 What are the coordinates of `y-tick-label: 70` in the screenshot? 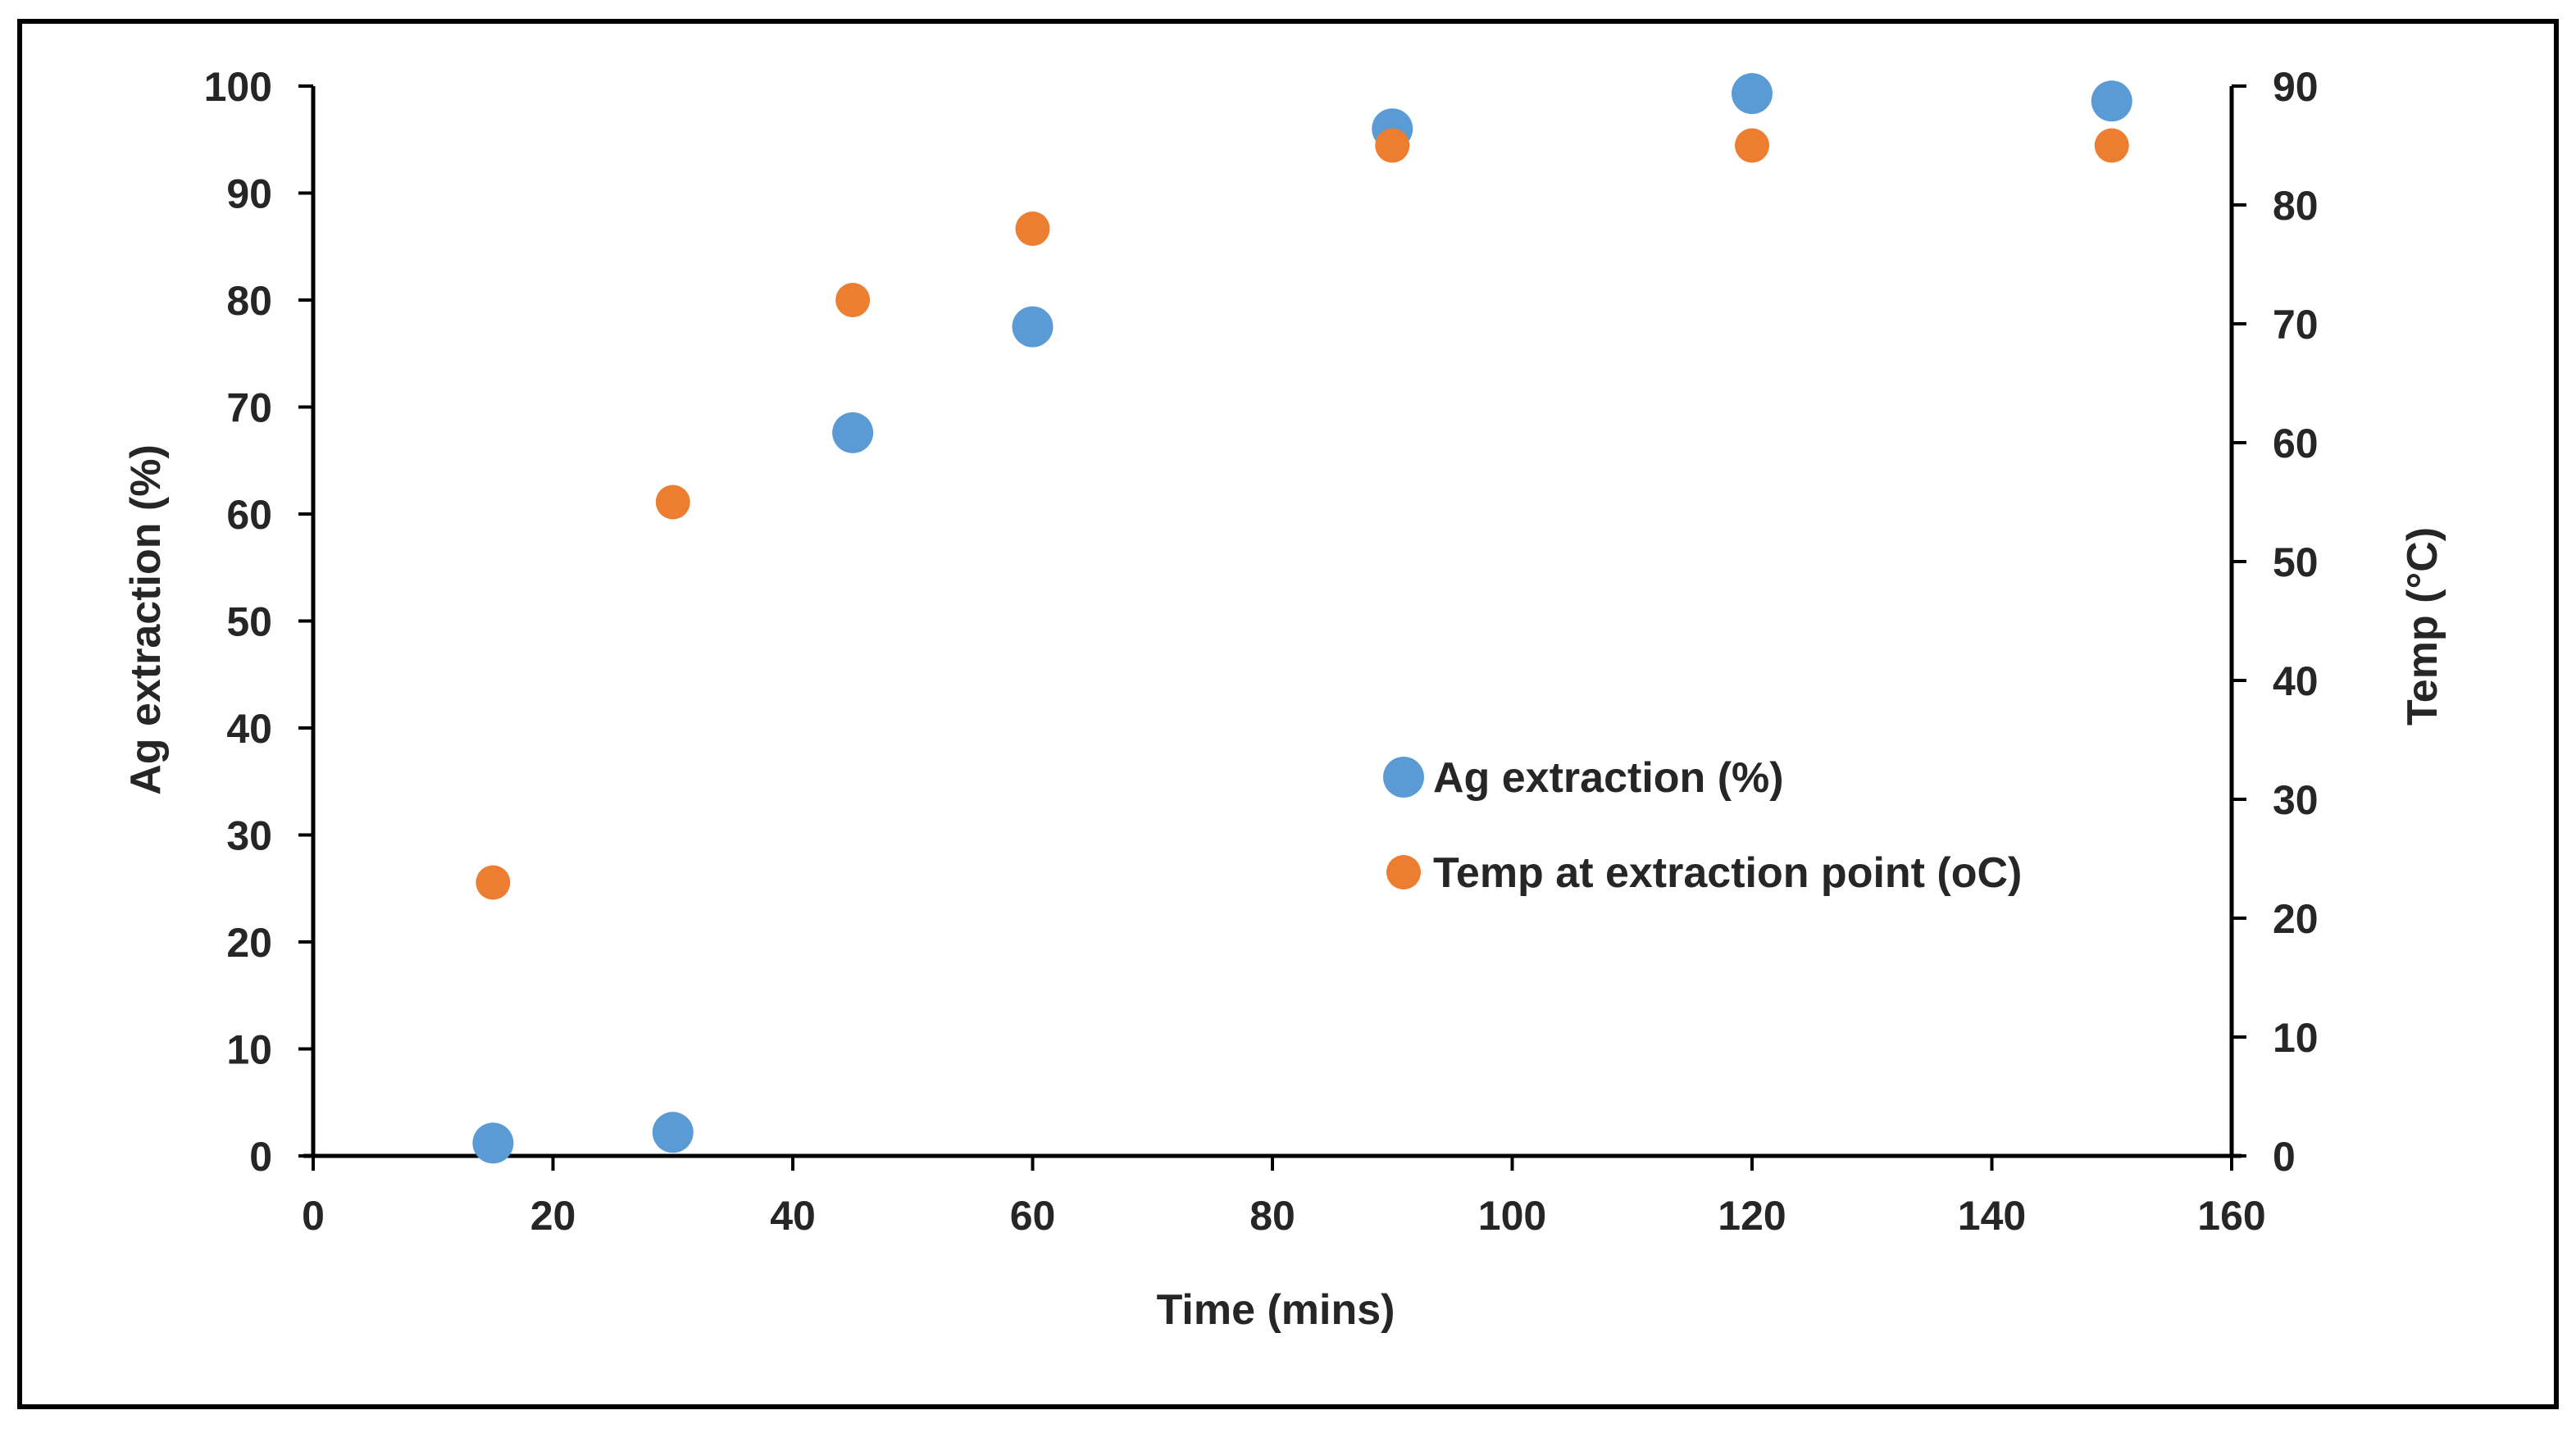 It's located at (249, 408).